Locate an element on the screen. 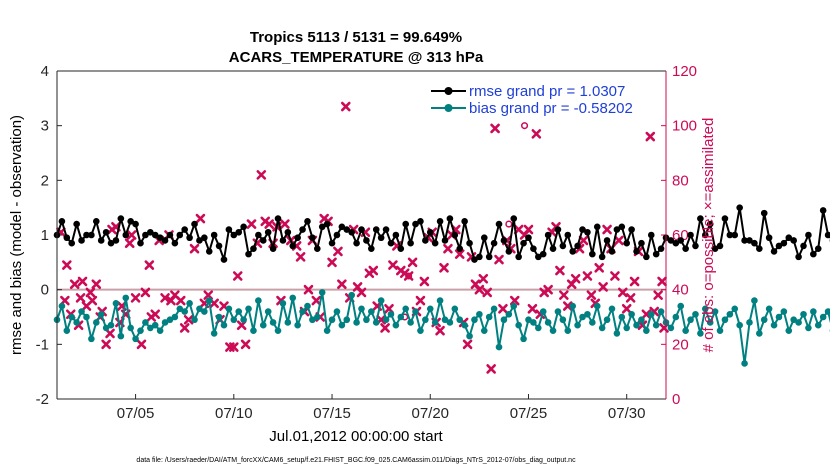 This screenshot has width=830, height=470. y-axis-label: rmse and bias (model - observation) is located at coordinates (16, 235).